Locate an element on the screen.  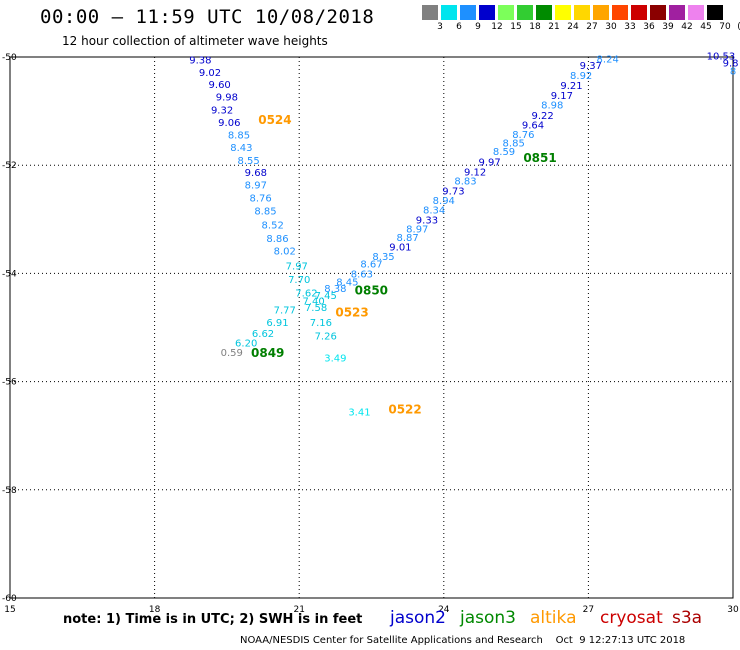
swh-data-point: 7.45 is located at coordinates (326, 296).